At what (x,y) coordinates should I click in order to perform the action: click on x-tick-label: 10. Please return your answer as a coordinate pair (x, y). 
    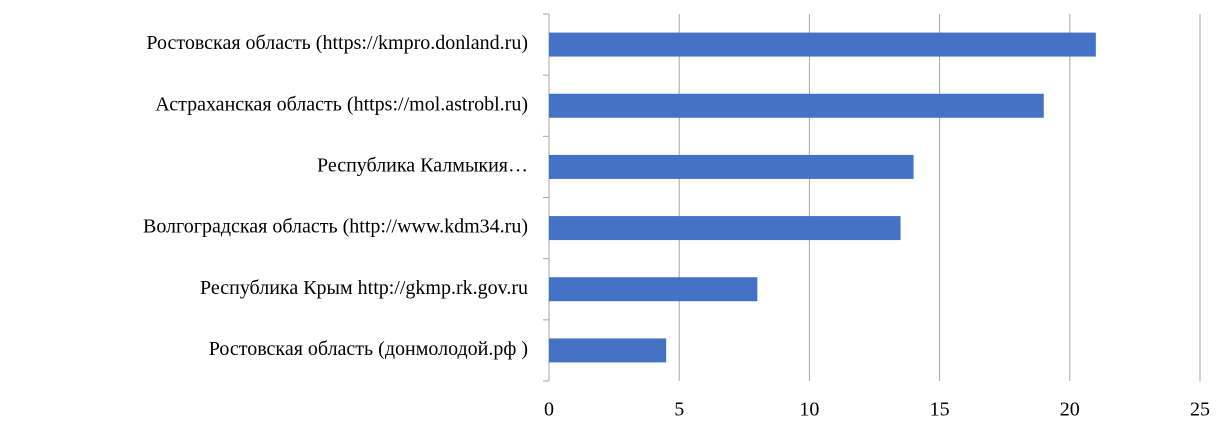
    Looking at the image, I should click on (809, 410).